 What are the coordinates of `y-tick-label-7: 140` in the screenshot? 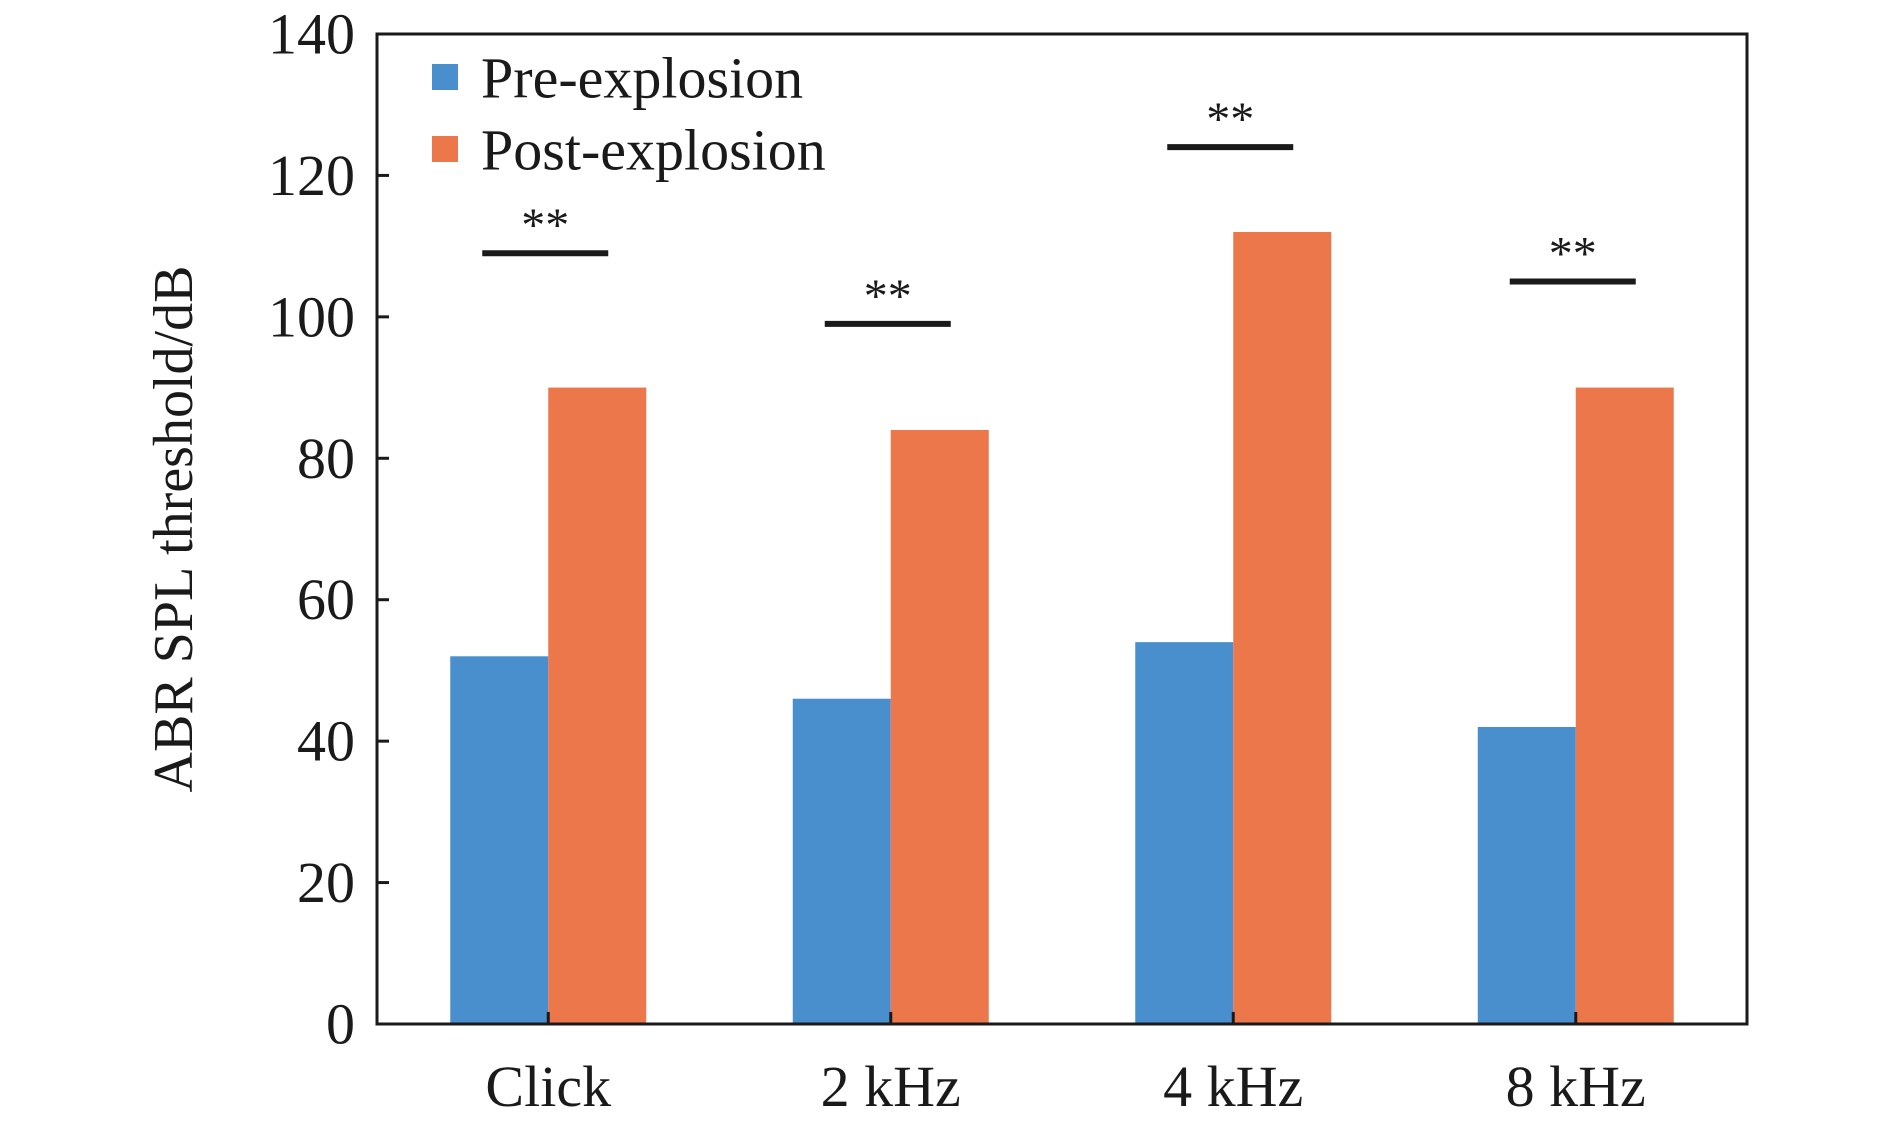 It's located at (311, 34).